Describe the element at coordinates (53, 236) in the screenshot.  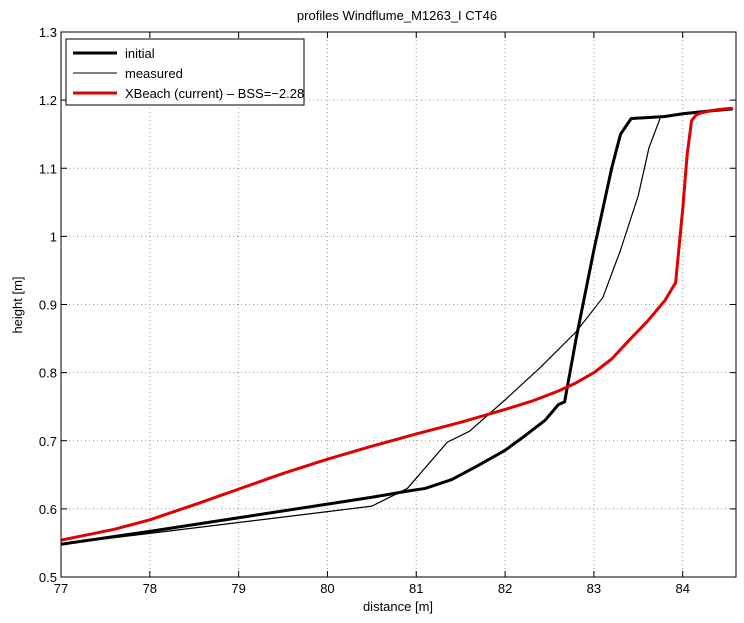
I see `y-tick-label: 1` at that location.